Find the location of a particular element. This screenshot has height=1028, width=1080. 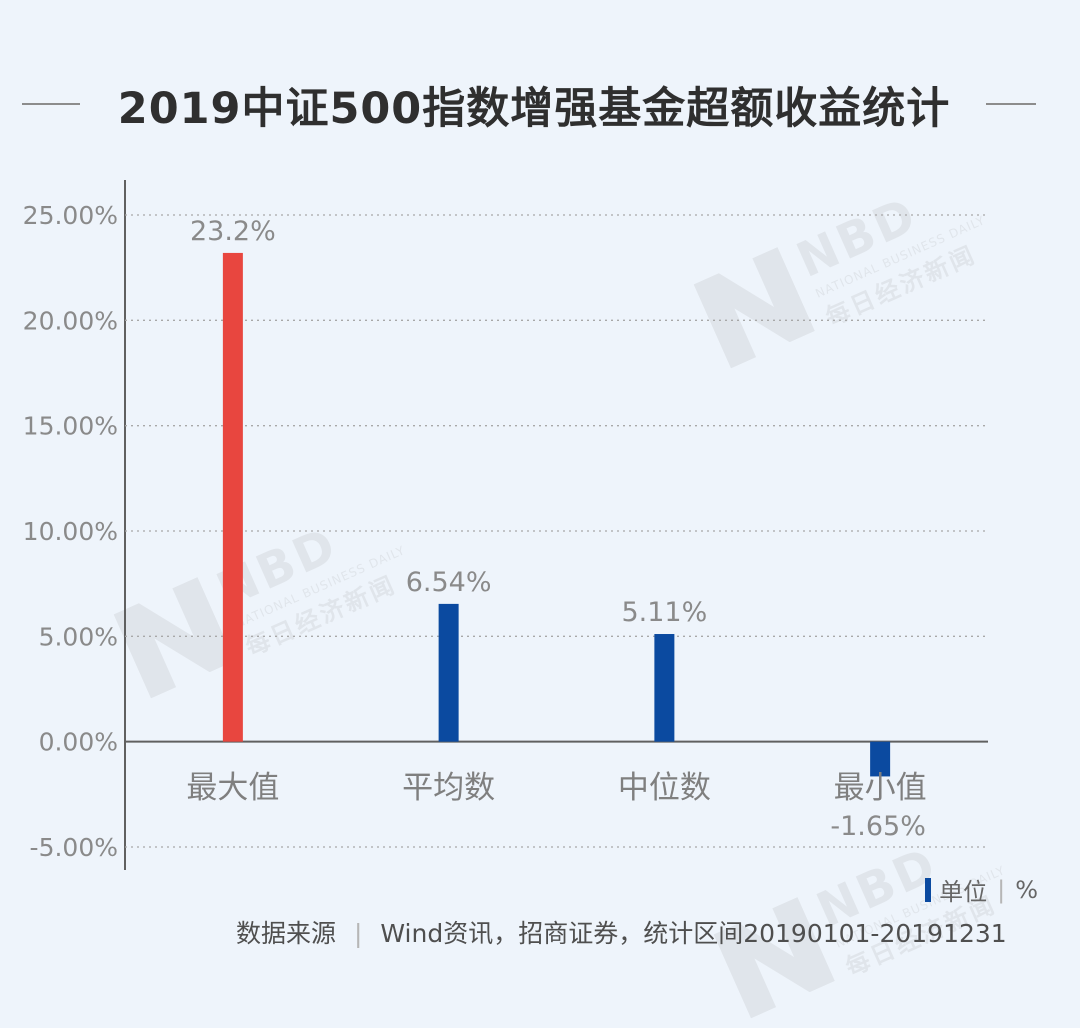

category-label: 最大值 is located at coordinates (232, 788).